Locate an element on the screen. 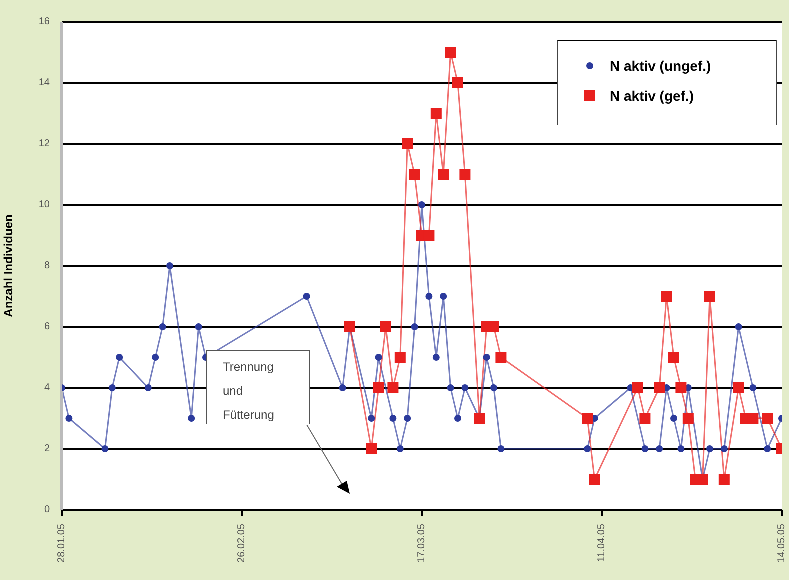 The image size is (789, 580). x-tick-label: 26.02.05 is located at coordinates (242, 543).